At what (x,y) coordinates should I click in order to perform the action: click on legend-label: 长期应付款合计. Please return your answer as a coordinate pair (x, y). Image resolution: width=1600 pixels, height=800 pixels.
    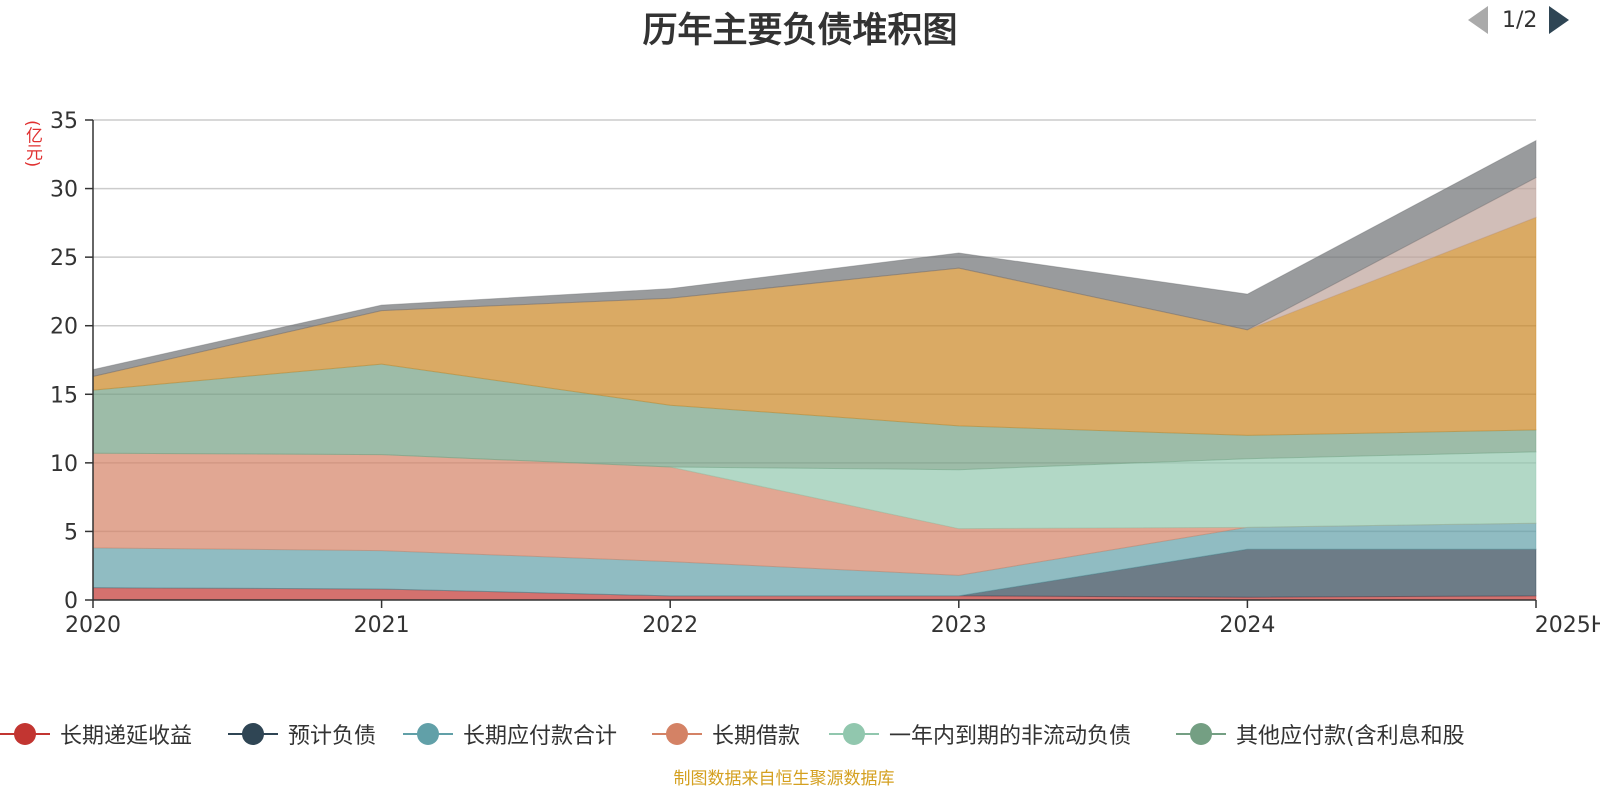
    Looking at the image, I should click on (540, 736).